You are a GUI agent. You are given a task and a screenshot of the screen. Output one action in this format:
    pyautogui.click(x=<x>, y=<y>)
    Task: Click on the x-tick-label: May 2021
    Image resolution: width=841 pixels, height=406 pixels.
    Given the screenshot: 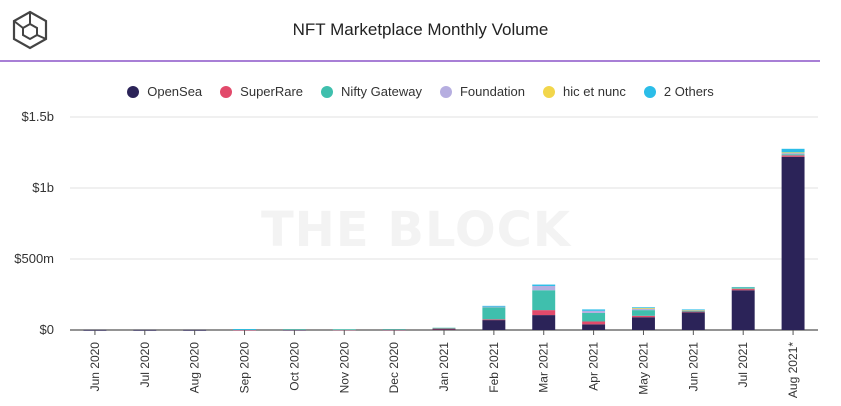 What is the action you would take?
    pyautogui.click(x=643, y=368)
    